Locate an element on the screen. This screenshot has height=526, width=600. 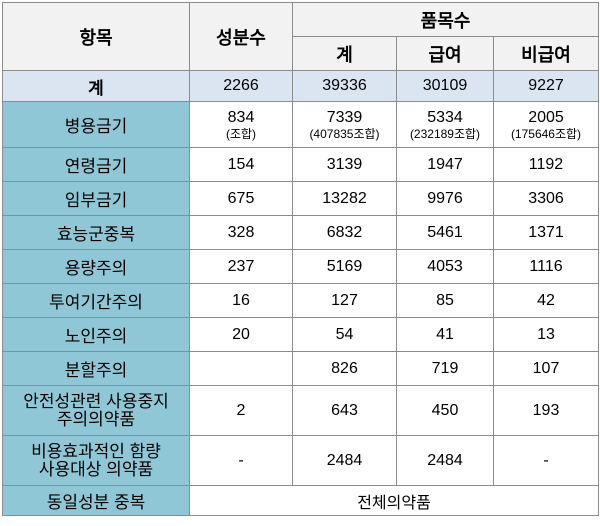
cell: 4053 is located at coordinates (445, 266).